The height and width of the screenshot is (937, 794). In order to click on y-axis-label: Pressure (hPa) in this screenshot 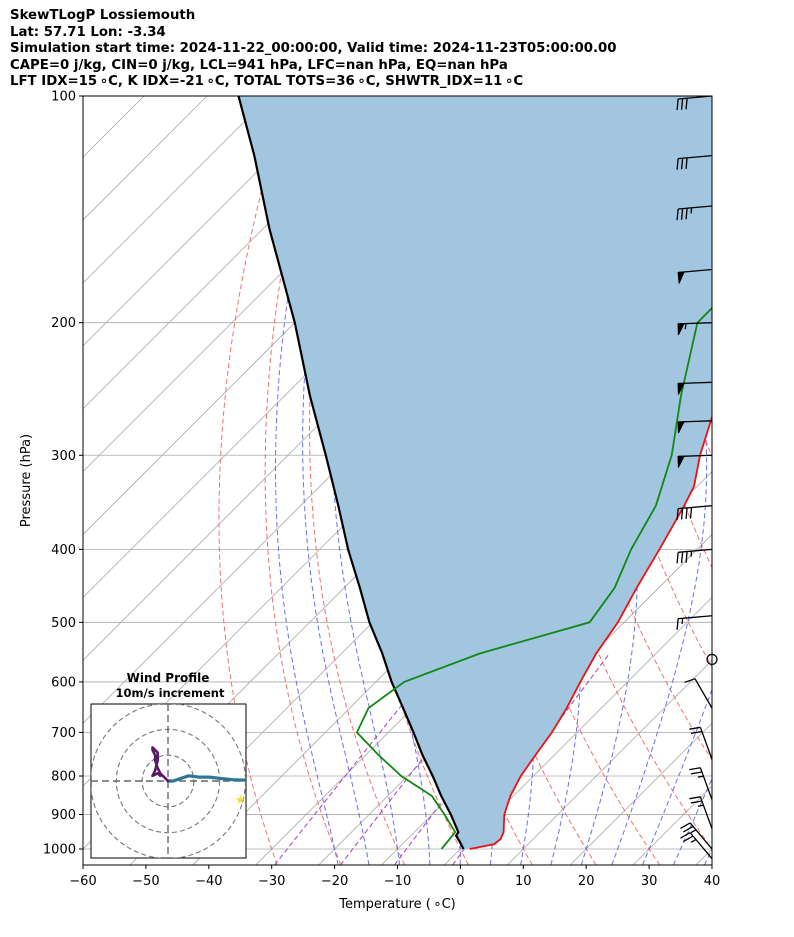, I will do `click(26, 480)`.